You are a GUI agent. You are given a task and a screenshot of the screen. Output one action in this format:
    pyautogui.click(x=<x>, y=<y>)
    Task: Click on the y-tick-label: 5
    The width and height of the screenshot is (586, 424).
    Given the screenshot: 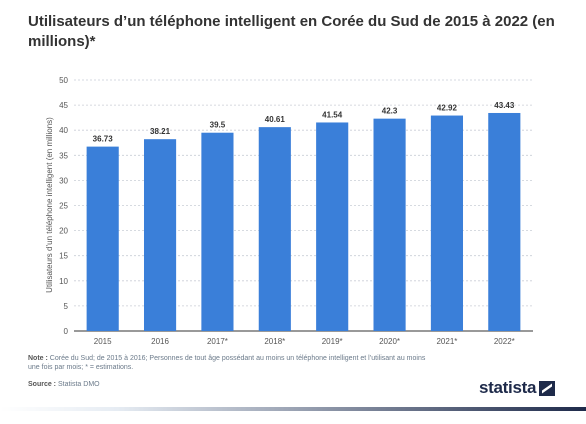 What is the action you would take?
    pyautogui.click(x=66, y=306)
    